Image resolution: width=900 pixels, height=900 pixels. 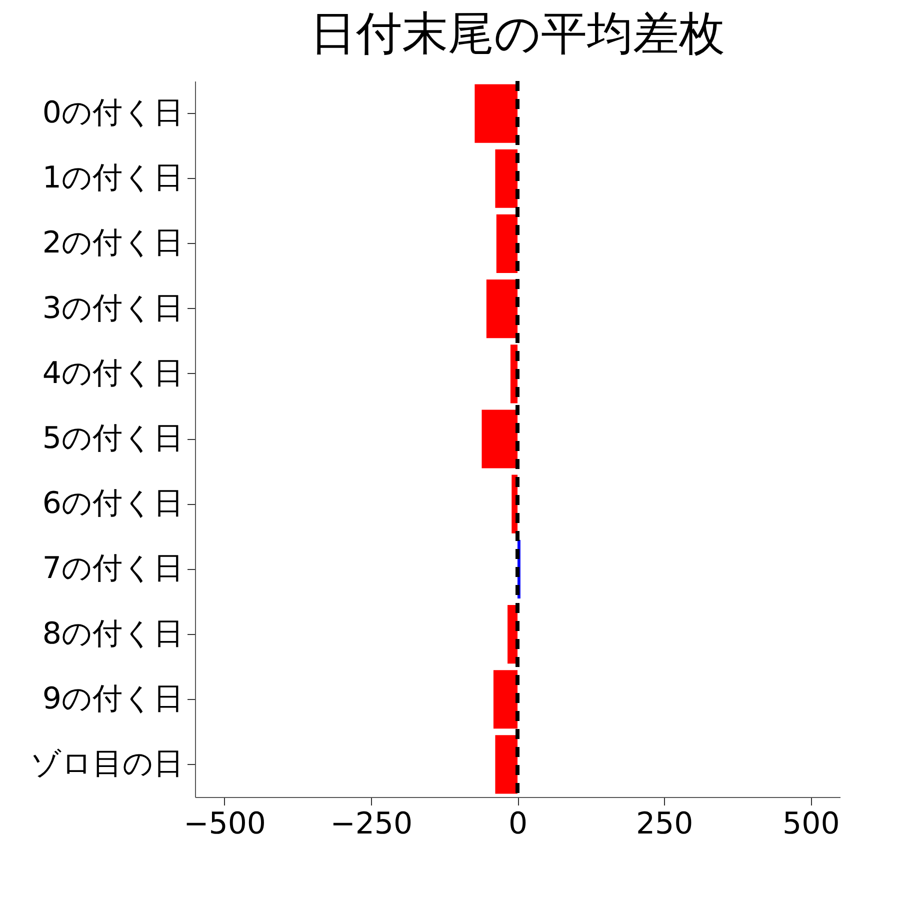 What do you see at coordinates (371, 824) in the screenshot?
I see `x-tick-label: −250` at bounding box center [371, 824].